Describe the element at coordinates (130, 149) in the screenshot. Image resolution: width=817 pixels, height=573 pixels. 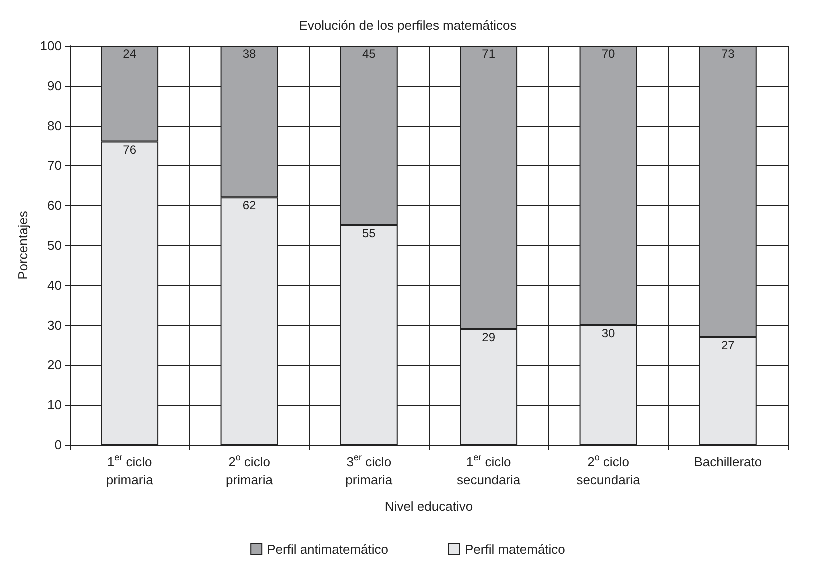
I see `data-label: 76` at that location.